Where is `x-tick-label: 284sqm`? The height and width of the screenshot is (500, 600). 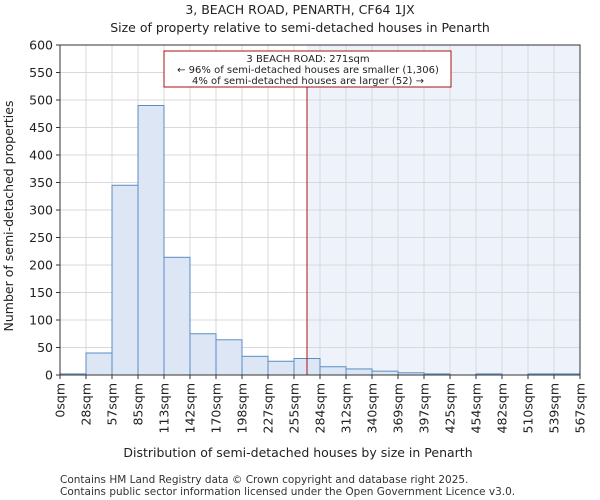
x-tick-label: 284sqm is located at coordinates (320, 408).